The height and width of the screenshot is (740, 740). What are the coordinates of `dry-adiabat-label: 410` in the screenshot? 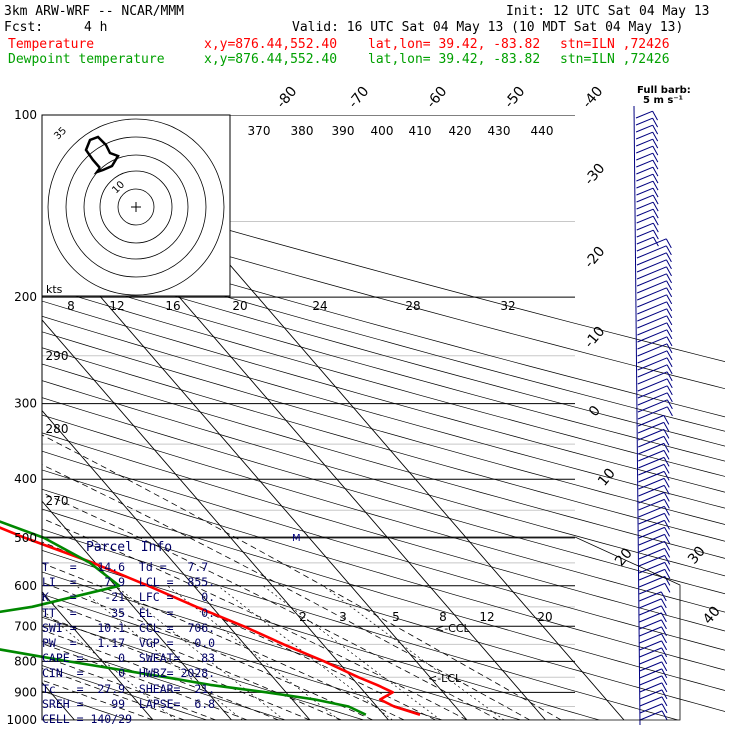 It's located at (420, 131).